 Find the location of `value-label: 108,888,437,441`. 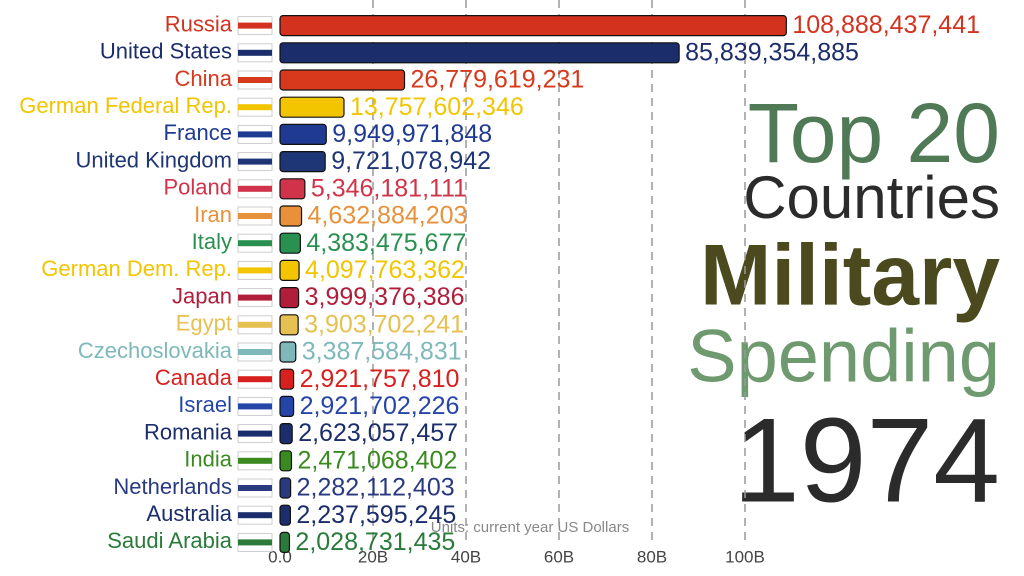

value-label: 108,888,437,441 is located at coordinates (886, 25).